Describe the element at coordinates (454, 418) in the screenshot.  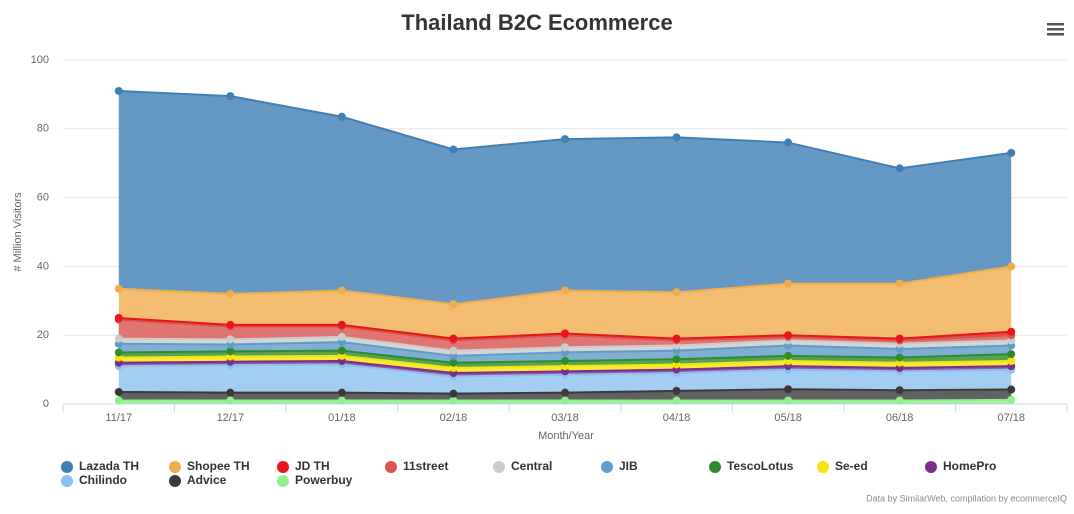
I see `x-tick-label: 02/18` at that location.